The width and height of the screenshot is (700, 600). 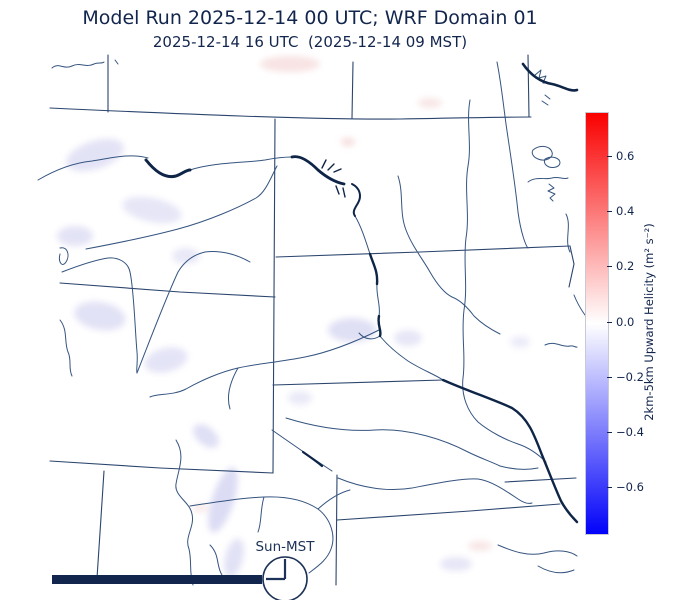 What do you see at coordinates (352, 90) in the screenshot?
I see `border-sk-mb` at bounding box center [352, 90].